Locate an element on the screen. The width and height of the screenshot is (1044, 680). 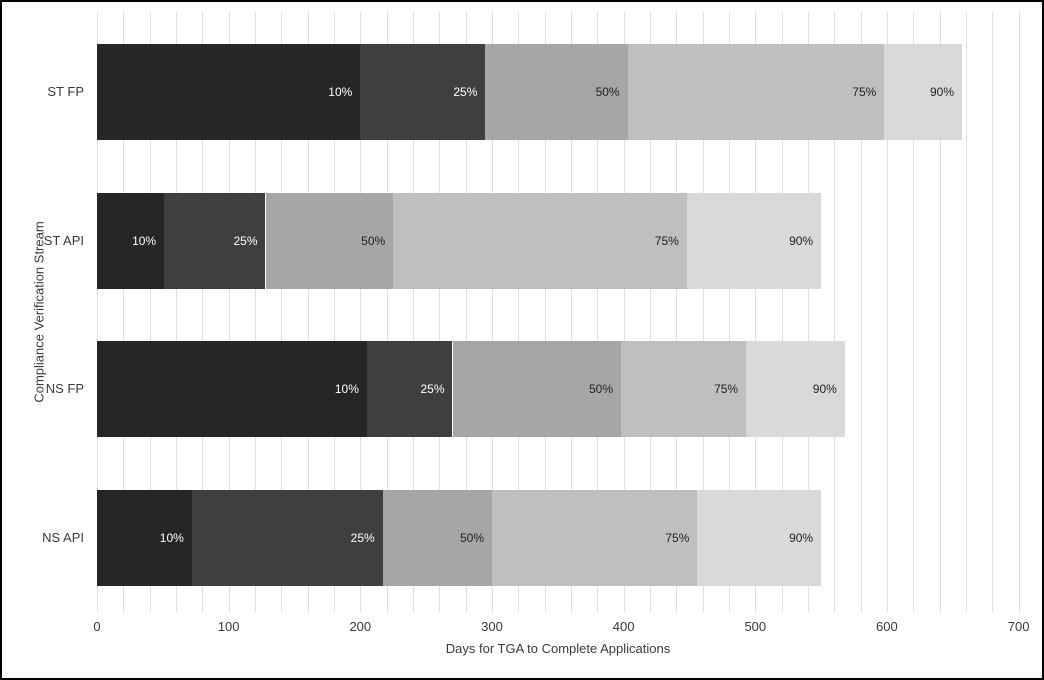
category-label: NS FP is located at coordinates (64, 388).